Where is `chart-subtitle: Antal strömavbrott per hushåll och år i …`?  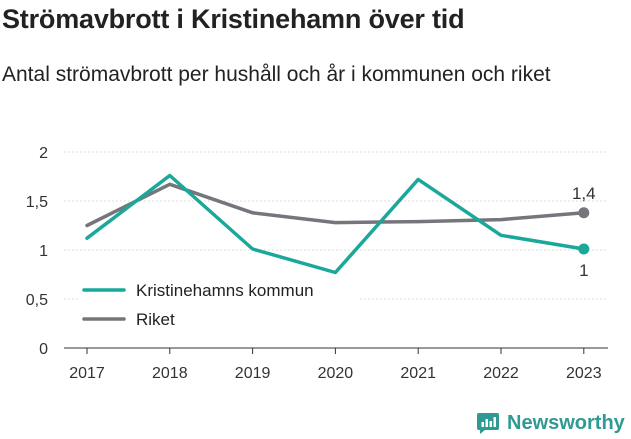
chart-subtitle: Antal strömavbrott per hushåll och år i … is located at coordinates (276, 74).